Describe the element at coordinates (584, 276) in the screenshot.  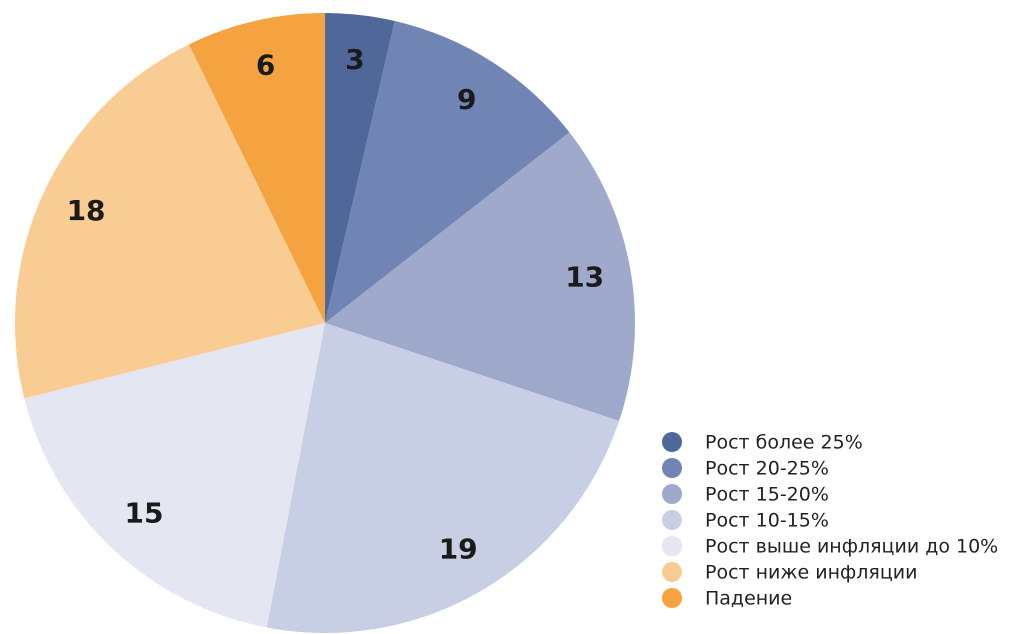
I see `data-label: 13` at that location.